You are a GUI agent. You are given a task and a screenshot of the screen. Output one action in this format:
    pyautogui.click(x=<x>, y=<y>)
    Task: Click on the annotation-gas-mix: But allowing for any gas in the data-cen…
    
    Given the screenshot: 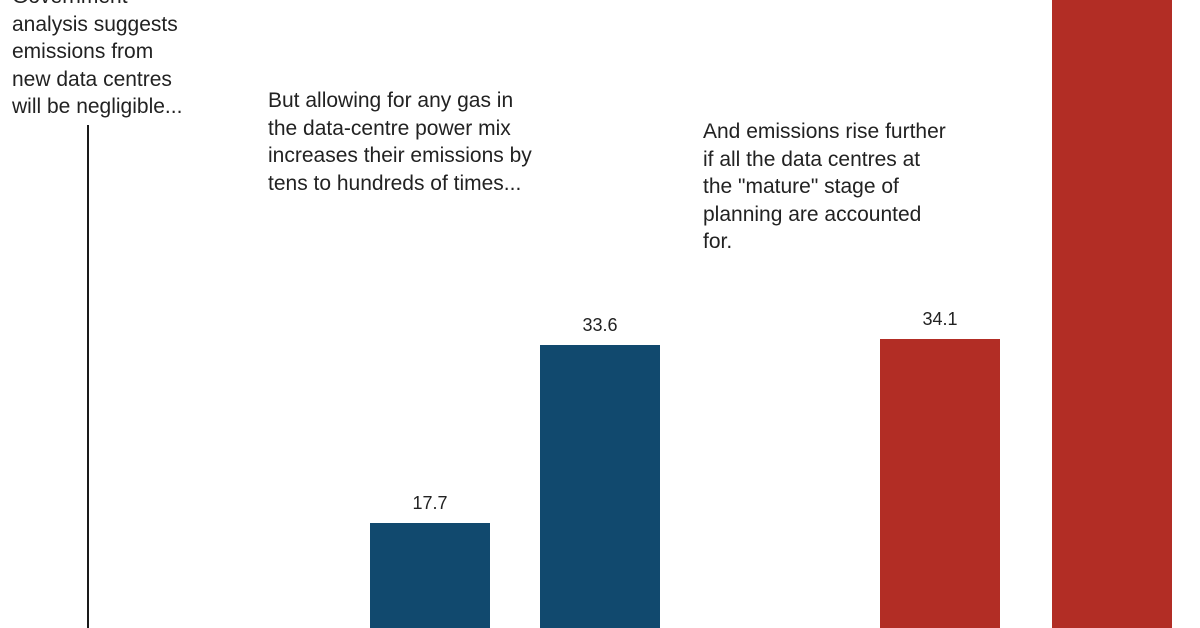 What is the action you would take?
    pyautogui.click(x=400, y=142)
    